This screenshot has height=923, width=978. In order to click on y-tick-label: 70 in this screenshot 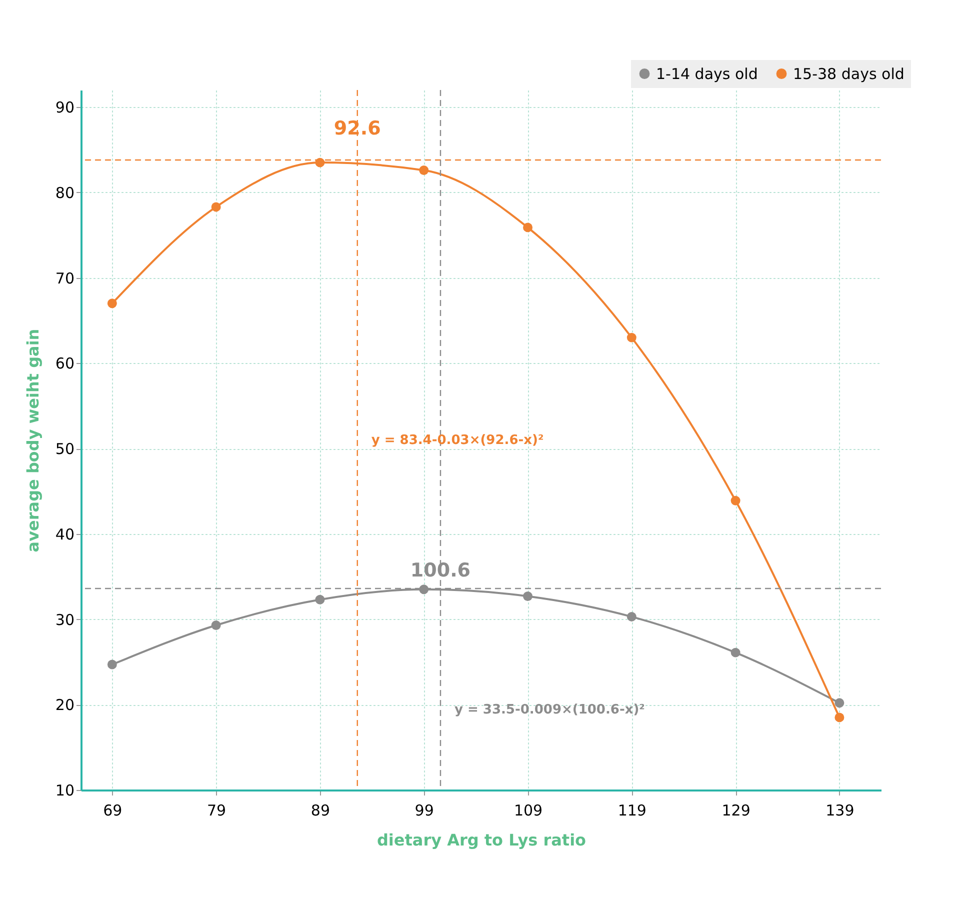, I will do `click(64, 278)`.